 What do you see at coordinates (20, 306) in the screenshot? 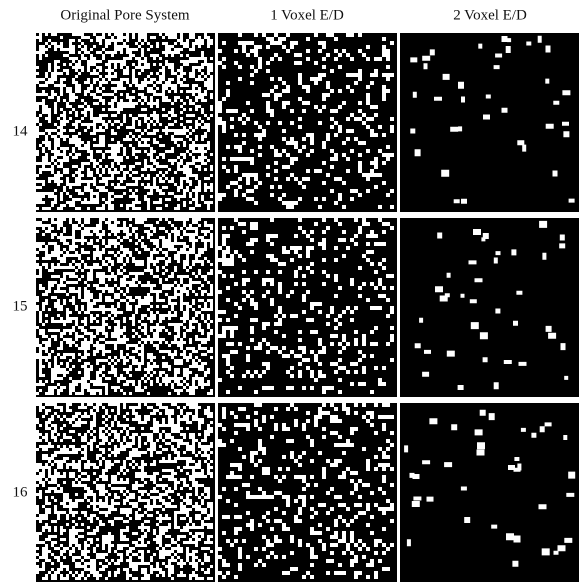
I see `row-label: 15` at bounding box center [20, 306].